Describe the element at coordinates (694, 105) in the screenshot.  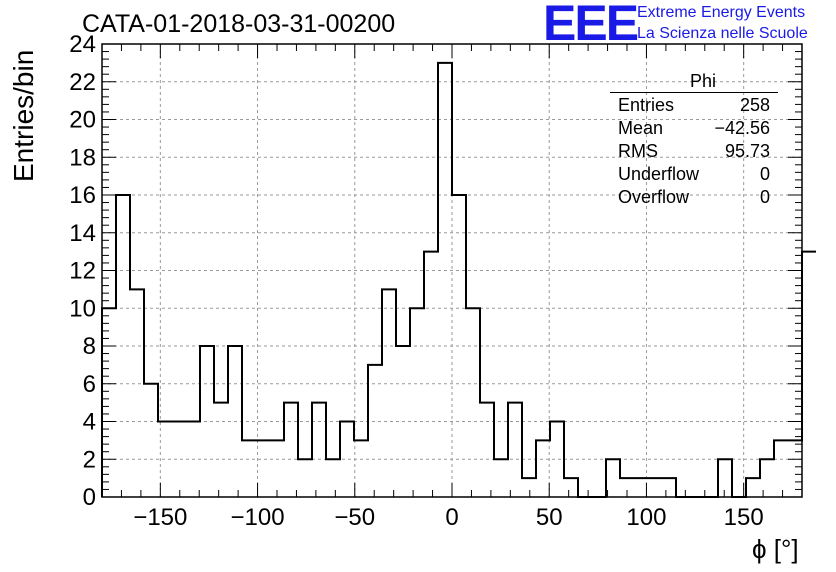
I see `stats-row-entries: Entries 258` at that location.